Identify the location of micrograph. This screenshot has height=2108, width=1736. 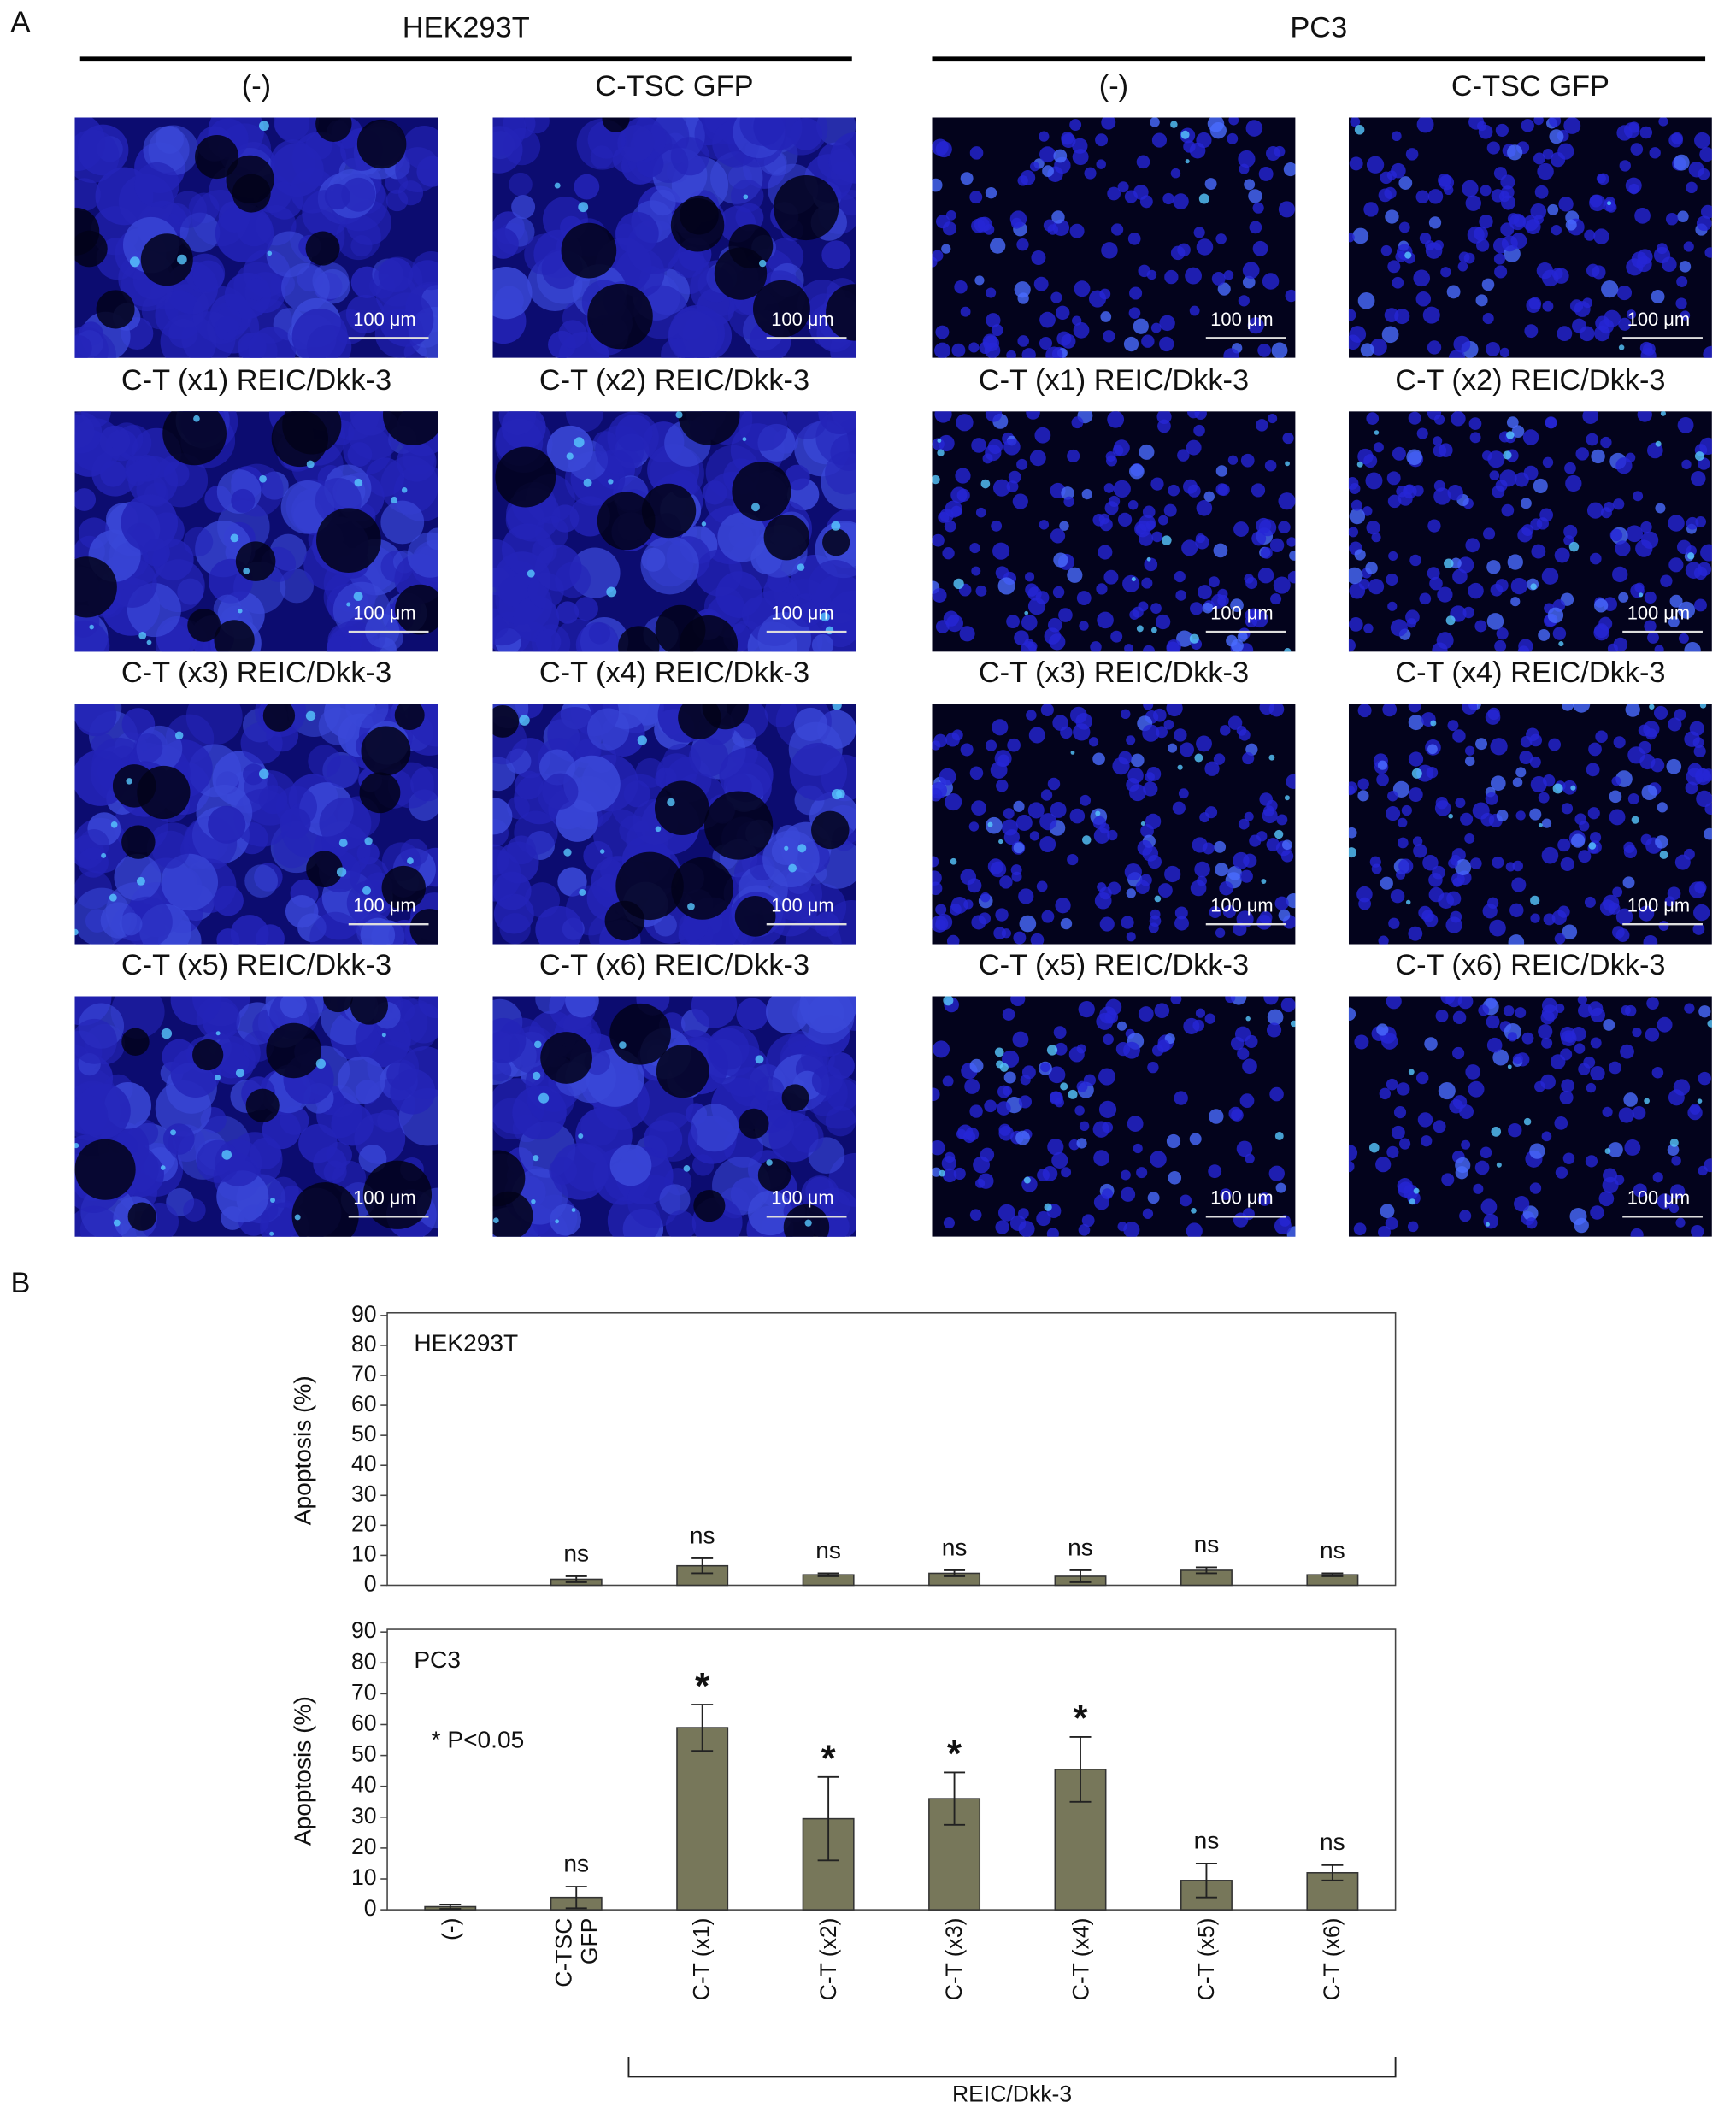
(1530, 1116).